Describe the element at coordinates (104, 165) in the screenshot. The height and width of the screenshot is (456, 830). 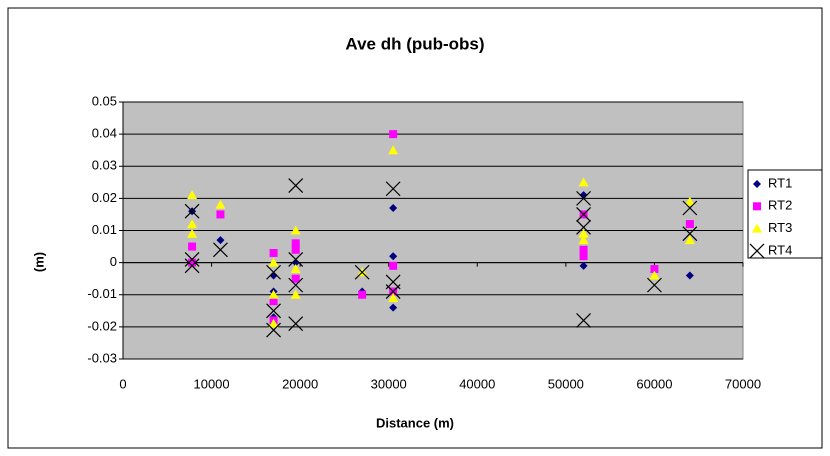
I see `y-tick-label: 0.03` at that location.